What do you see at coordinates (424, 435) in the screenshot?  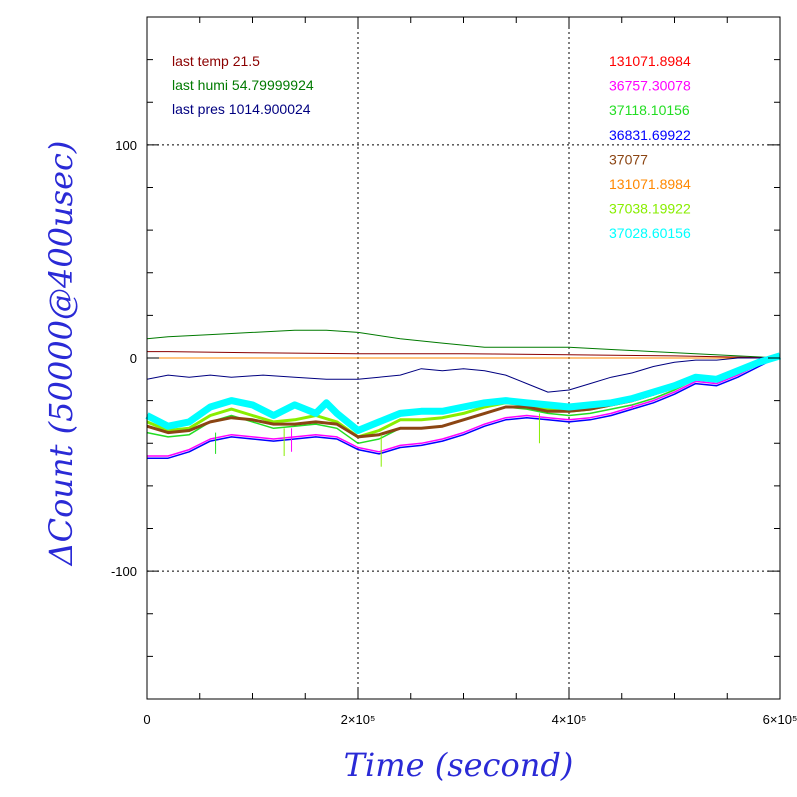 I see `spike-marks` at bounding box center [424, 435].